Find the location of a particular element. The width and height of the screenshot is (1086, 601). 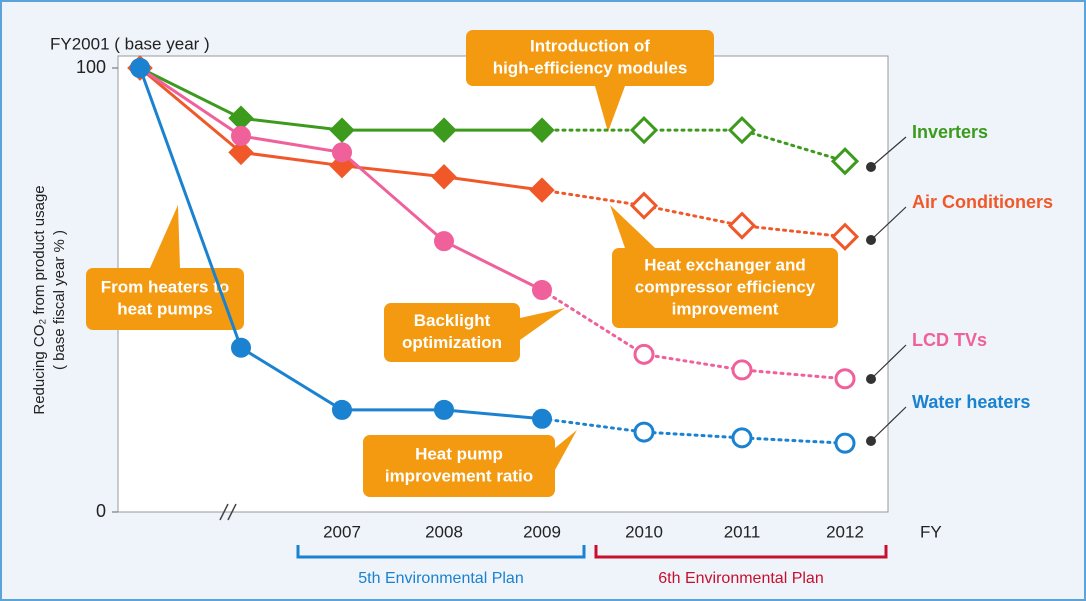

series-label: LCD TVs is located at coordinates (949, 340).